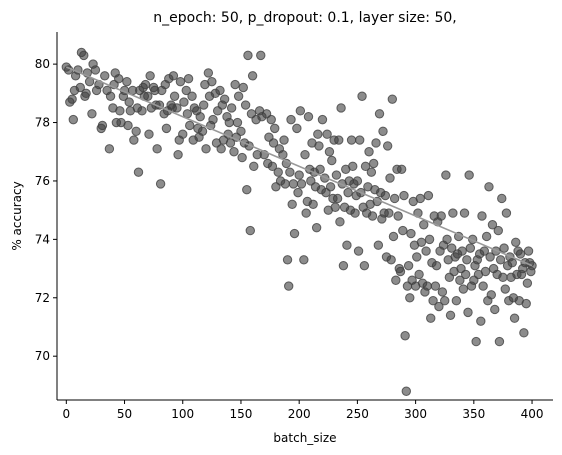  What do you see at coordinates (66, 414) in the screenshot?
I see `x-tick-label: 0` at bounding box center [66, 414].